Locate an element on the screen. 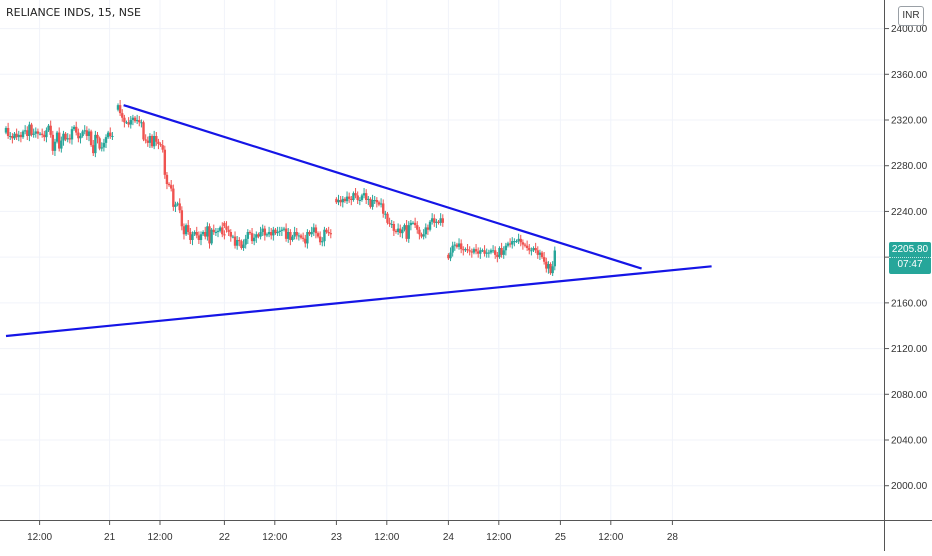 The height and width of the screenshot is (556, 932). time-tick-label: 28 is located at coordinates (673, 537).